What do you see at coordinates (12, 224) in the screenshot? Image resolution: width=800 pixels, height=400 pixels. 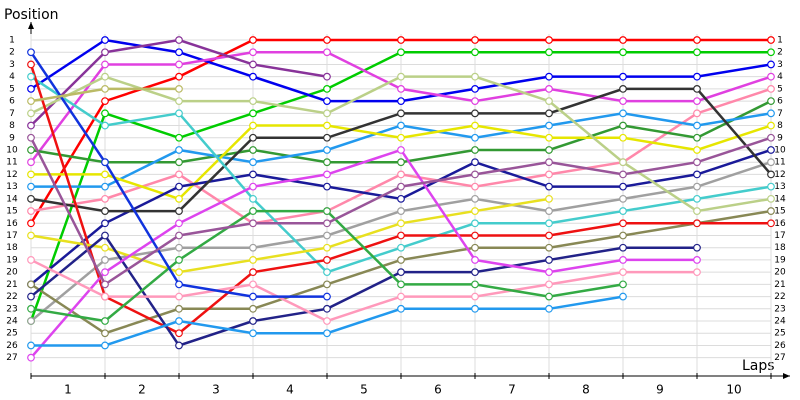 I see `y-tick-label: 16` at bounding box center [12, 224].